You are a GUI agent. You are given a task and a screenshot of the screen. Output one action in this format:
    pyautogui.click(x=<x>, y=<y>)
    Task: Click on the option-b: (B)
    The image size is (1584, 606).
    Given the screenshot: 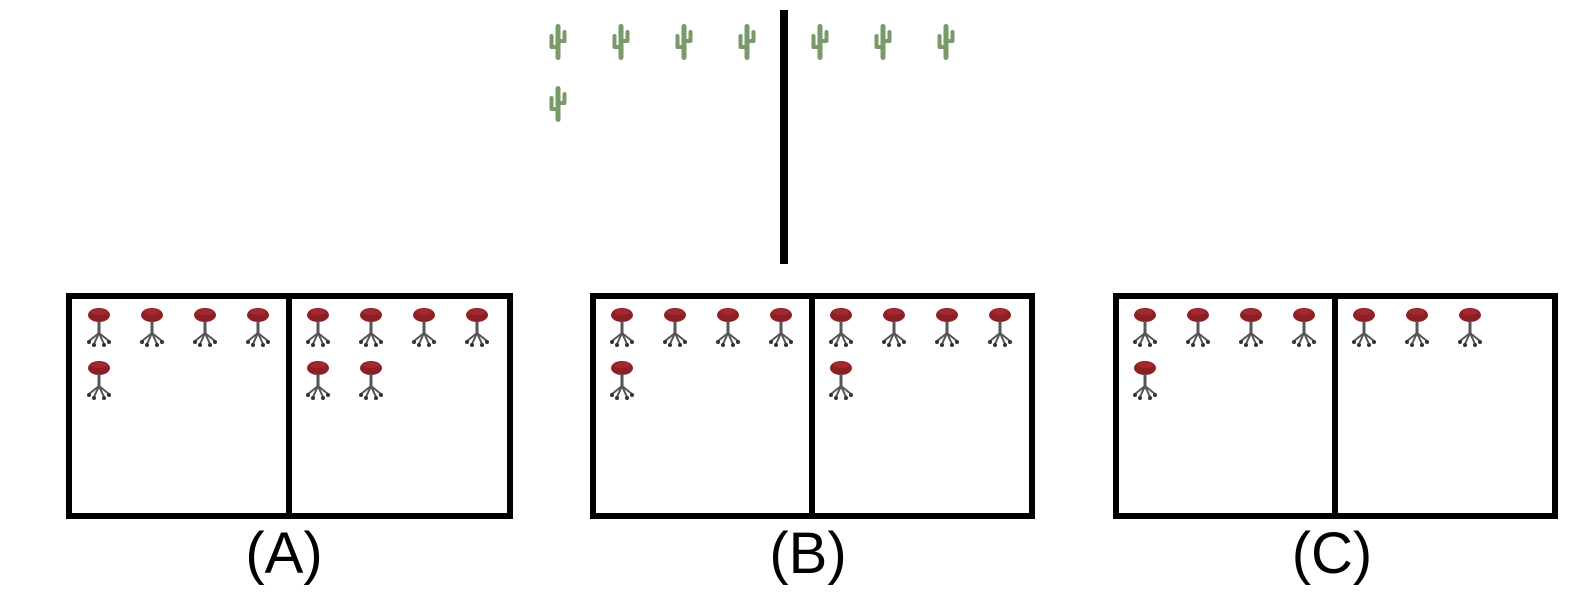 What is the action you would take?
    pyautogui.click(x=812, y=439)
    